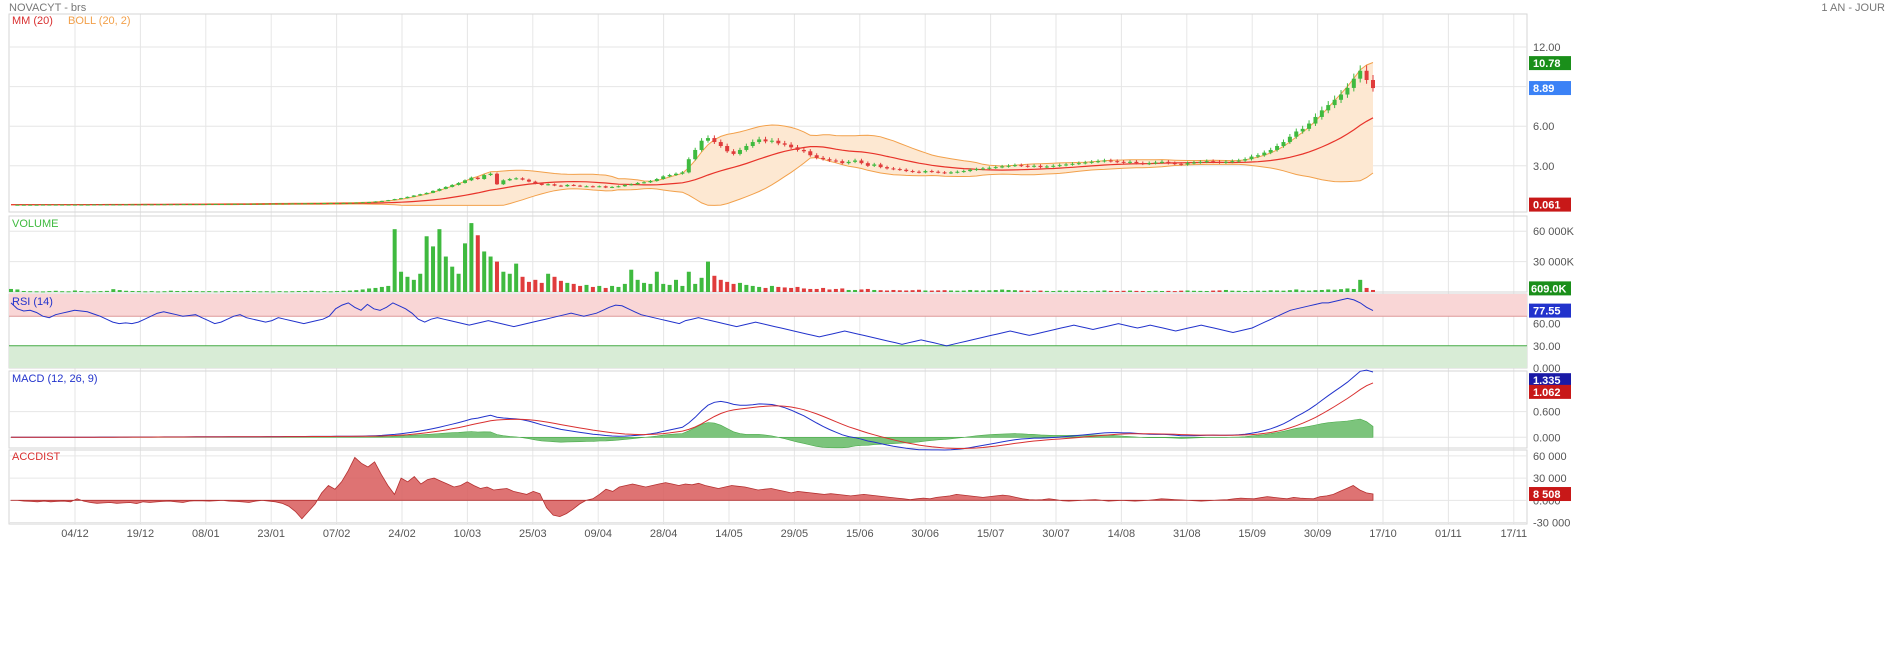 Image resolution: width=1891 pixels, height=652 pixels. What do you see at coordinates (1550, 380) in the screenshot?
I see `macd-last-badge` at bounding box center [1550, 380].